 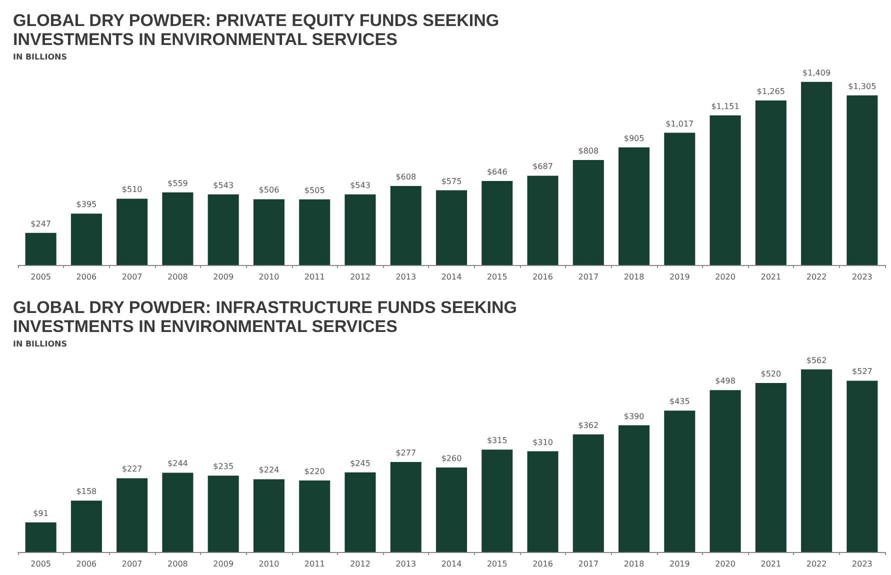 What do you see at coordinates (725, 381) in the screenshot?
I see `data-label: $498` at bounding box center [725, 381].